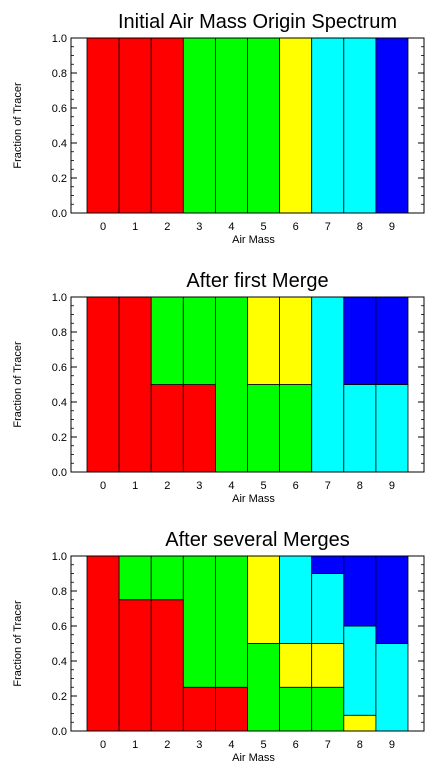 The height and width of the screenshot is (772, 440). What do you see at coordinates (257, 540) in the screenshot?
I see `chart-title: After several Merges` at bounding box center [257, 540].